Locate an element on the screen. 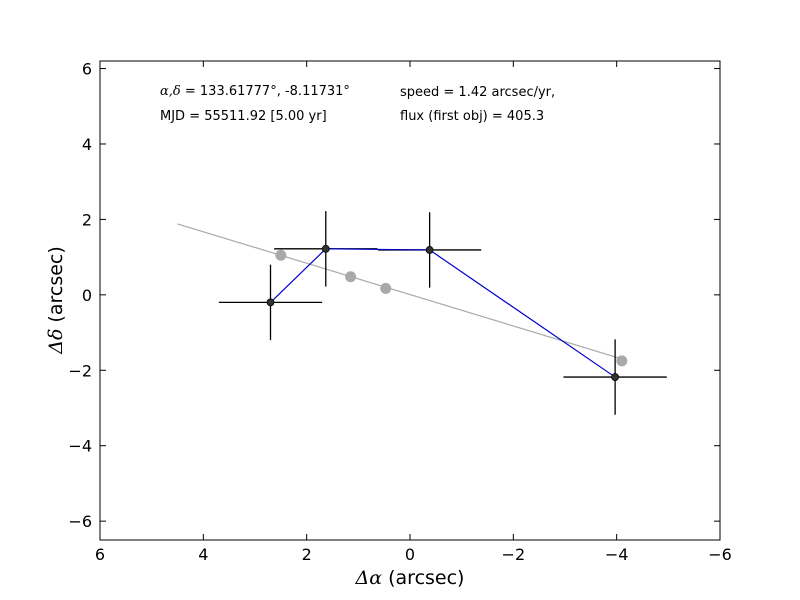 The width and height of the screenshot is (800, 600). observation-points-group is located at coordinates (443, 312).